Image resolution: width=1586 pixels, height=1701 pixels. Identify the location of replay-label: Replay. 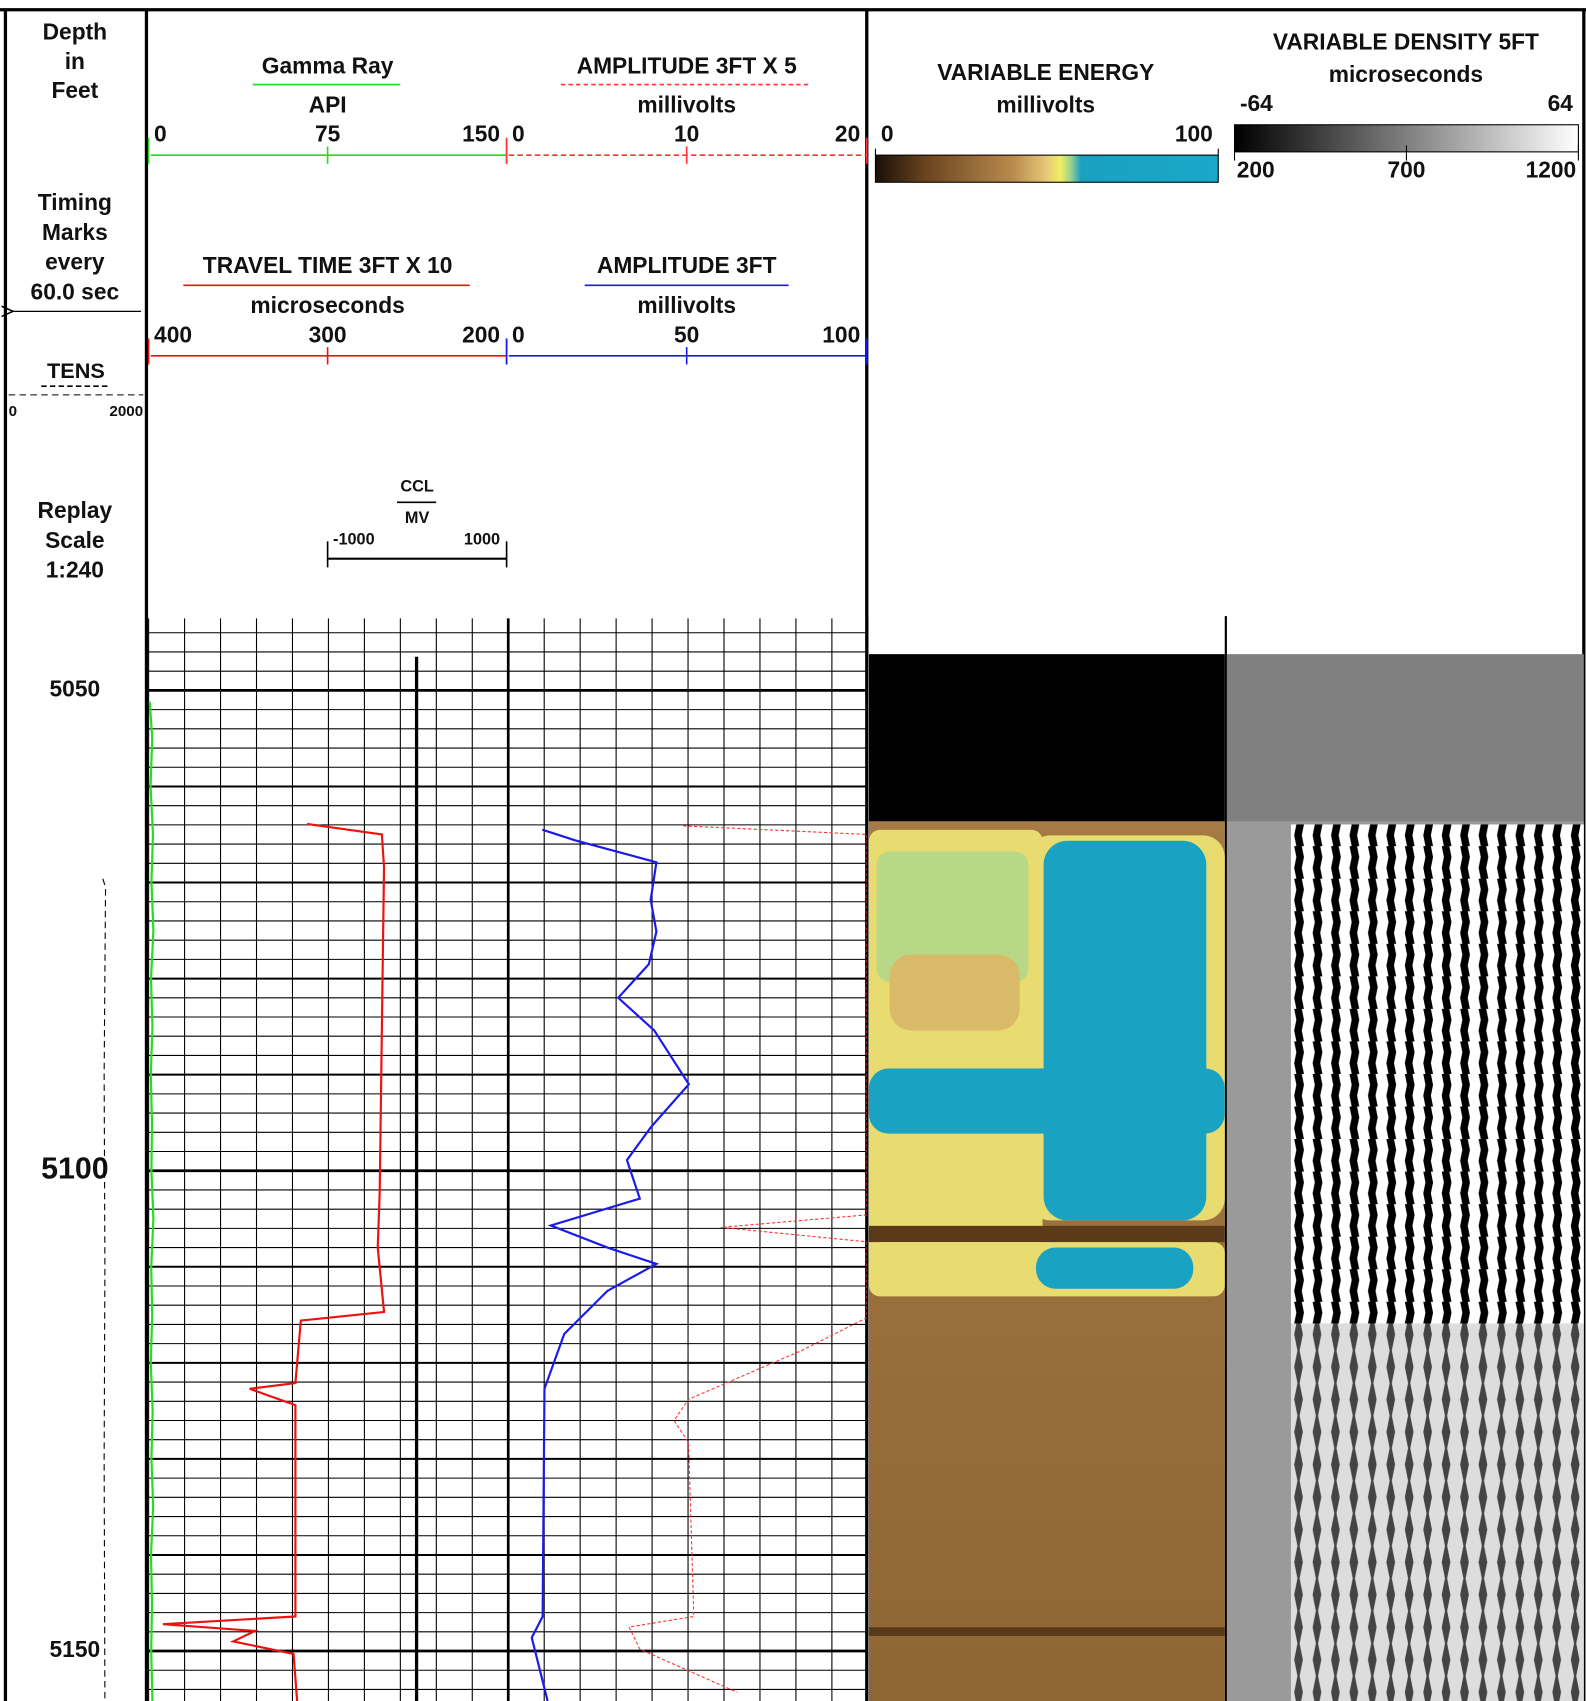
(75, 510).